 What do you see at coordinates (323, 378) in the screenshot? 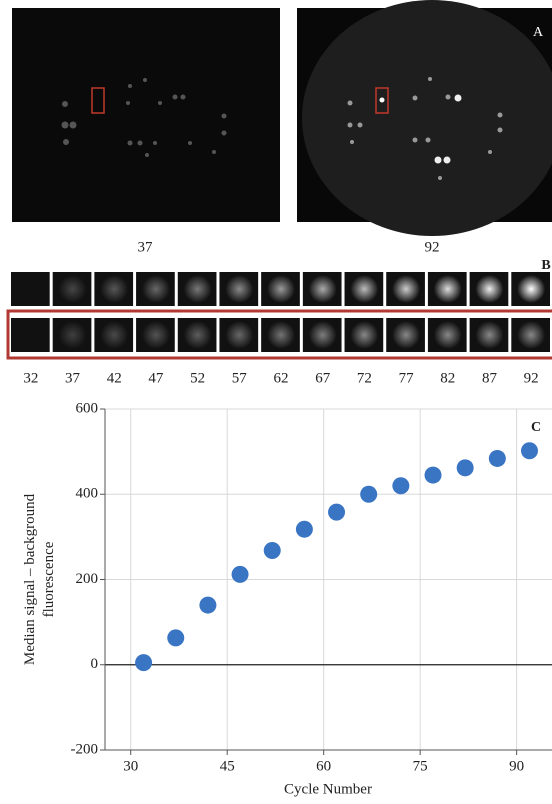
I see `cycle-label: 67` at bounding box center [323, 378].